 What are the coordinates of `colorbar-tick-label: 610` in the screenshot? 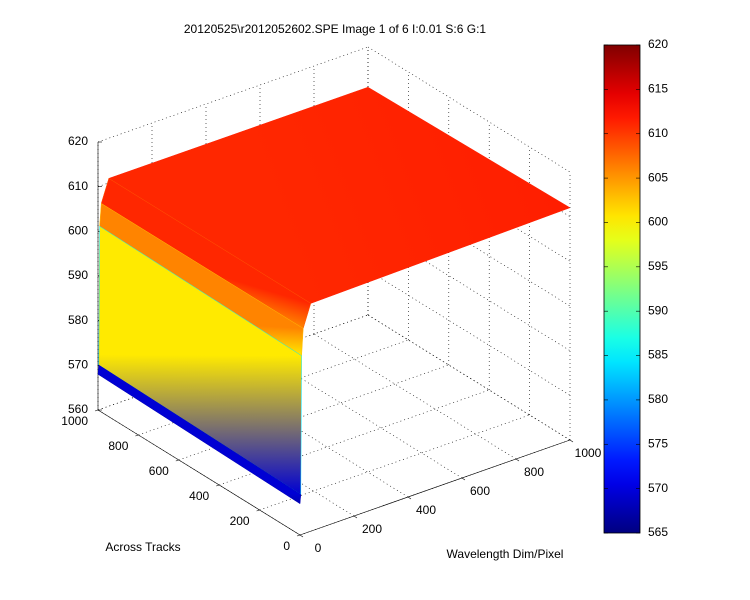 It's located at (658, 133).